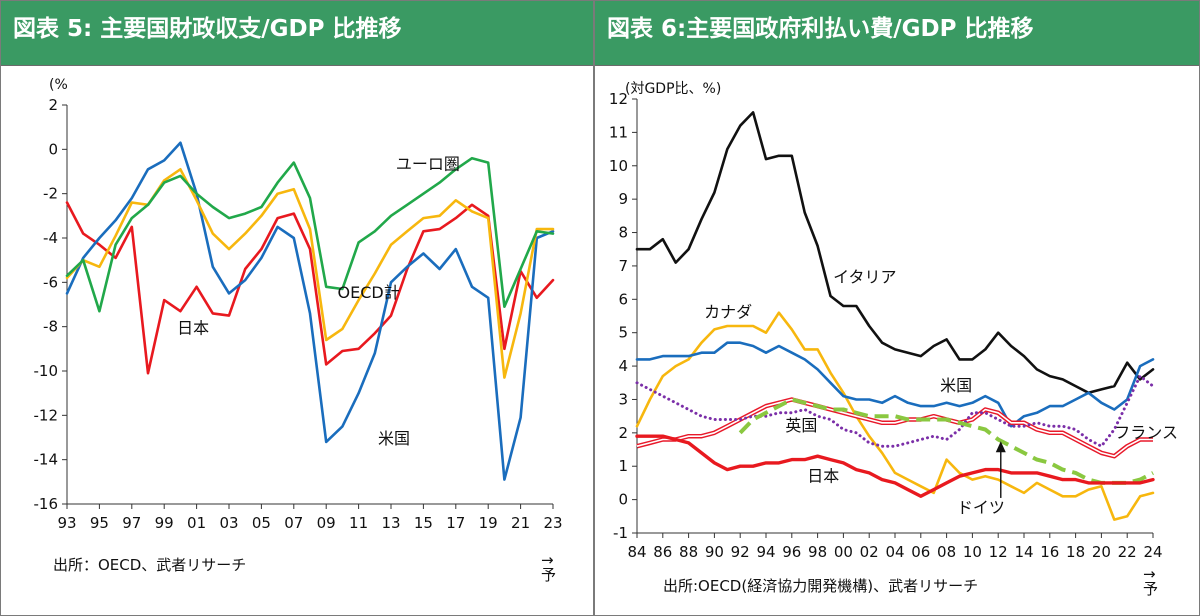  What do you see at coordinates (488, 523) in the screenshot?
I see `chart5-x-tick-label: 19` at bounding box center [488, 523].